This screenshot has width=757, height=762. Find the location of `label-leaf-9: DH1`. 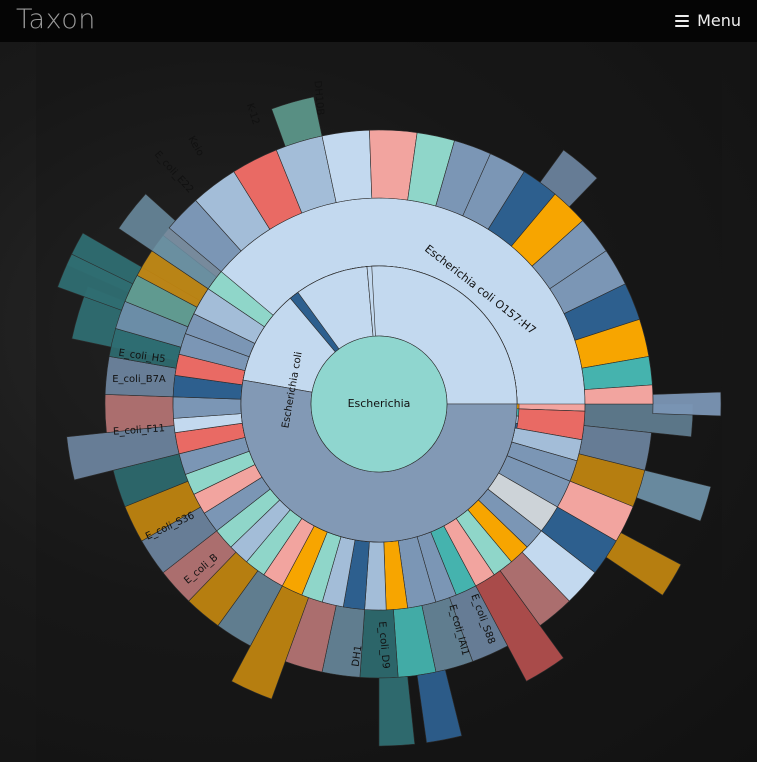

label-leaf-9: DH1 is located at coordinates (358, 656).